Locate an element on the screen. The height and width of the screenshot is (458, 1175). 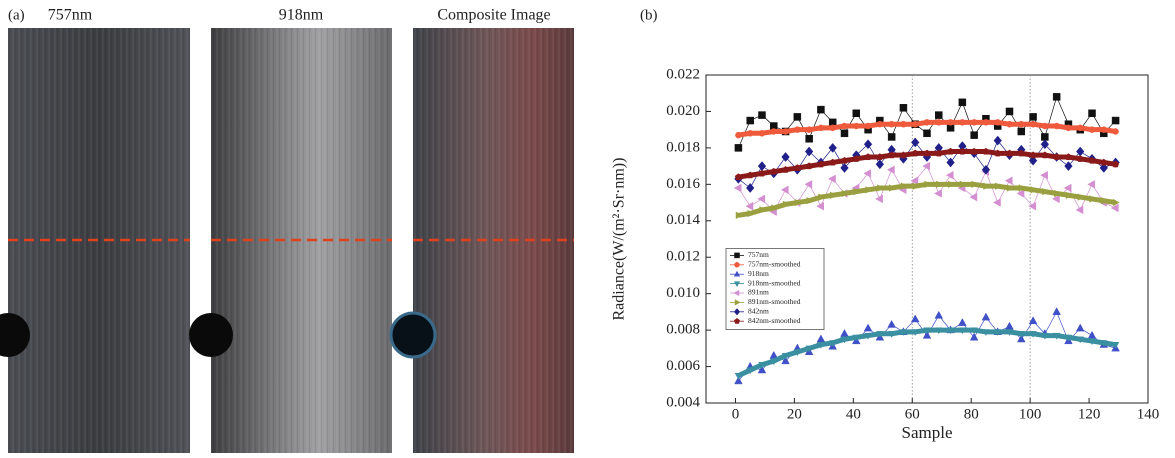
y-tick-label: 0.008 is located at coordinates (683, 330).